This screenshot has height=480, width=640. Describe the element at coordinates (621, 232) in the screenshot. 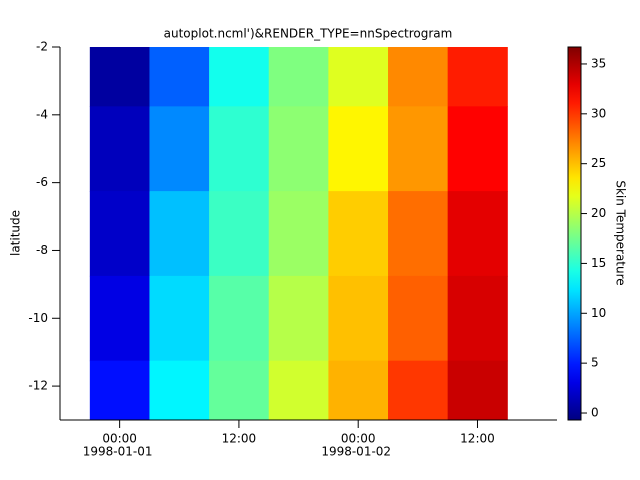

I see `colorbar-label: Skin Temperature` at that location.